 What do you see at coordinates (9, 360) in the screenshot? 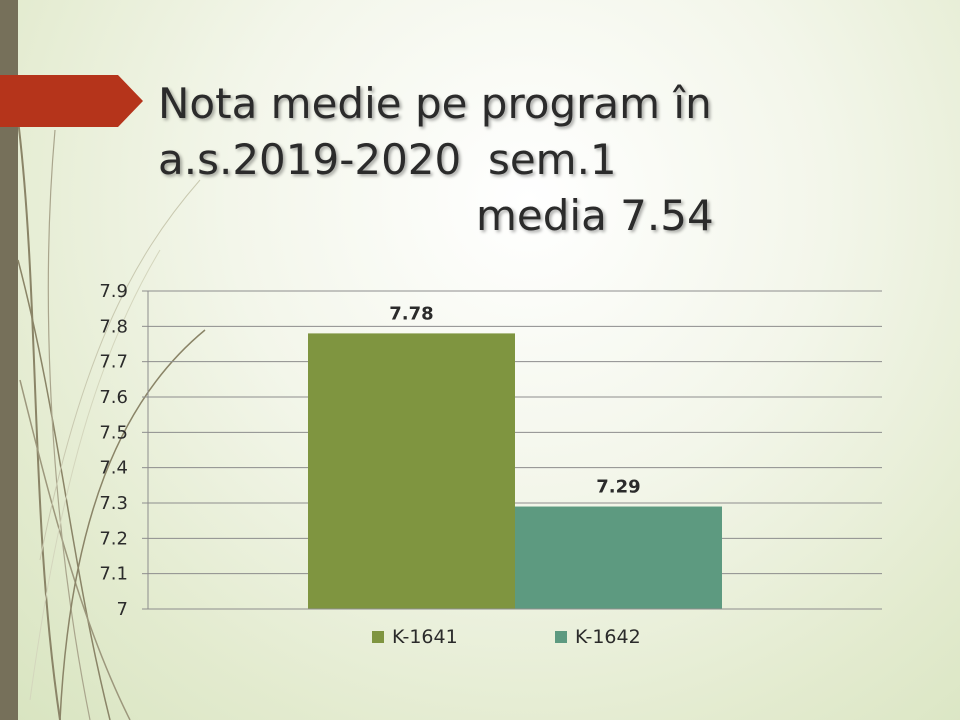
I see `left-decorative-band` at bounding box center [9, 360].